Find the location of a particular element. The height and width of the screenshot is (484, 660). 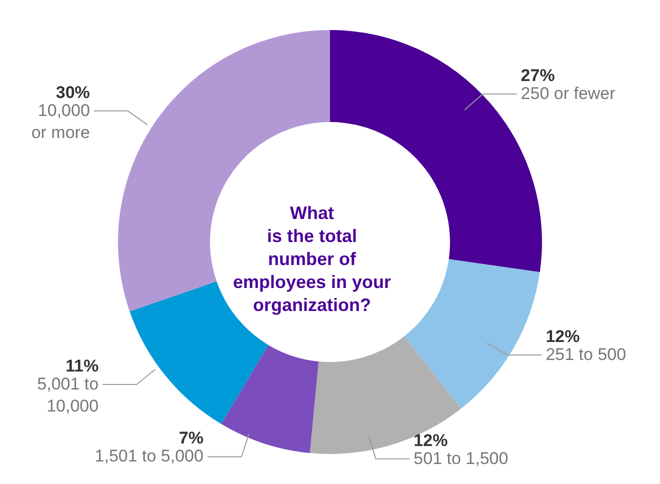

data-label: 11% is located at coordinates (82, 366).